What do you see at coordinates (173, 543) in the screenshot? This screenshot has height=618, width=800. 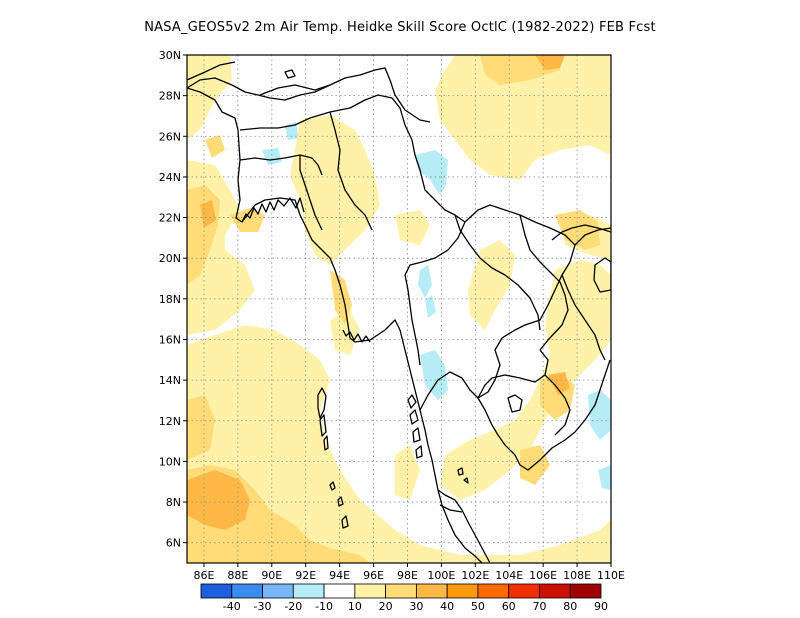 I see `y-tick-label: 6N` at bounding box center [173, 543].